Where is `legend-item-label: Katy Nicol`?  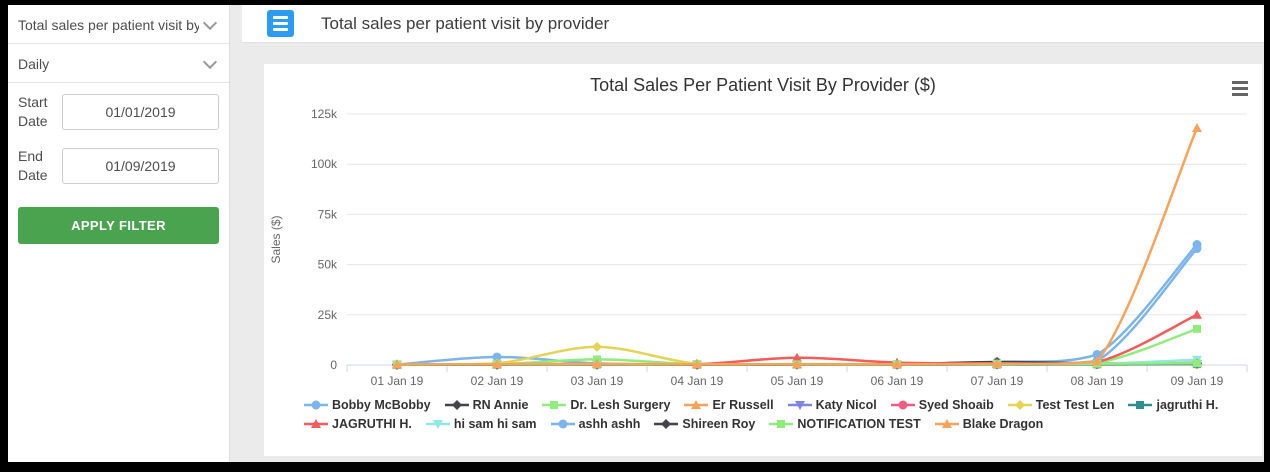
legend-item-label: Katy Nicol is located at coordinates (846, 405).